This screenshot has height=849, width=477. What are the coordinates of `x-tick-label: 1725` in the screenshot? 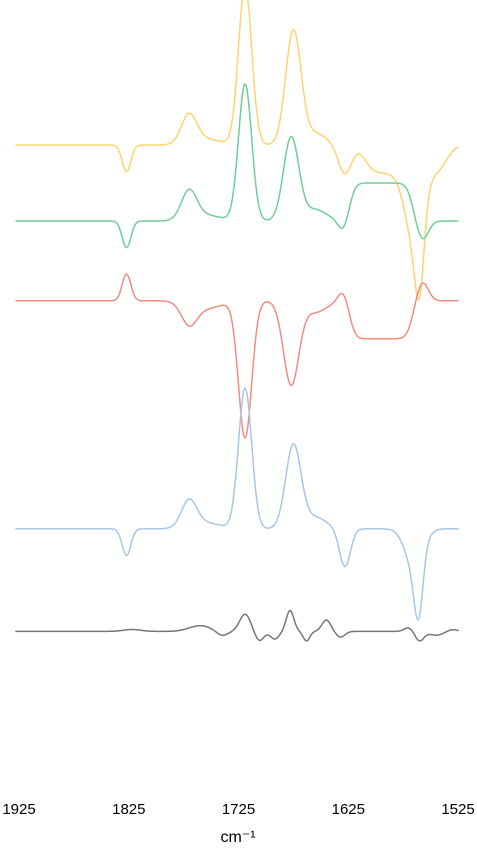 It's located at (238, 809).